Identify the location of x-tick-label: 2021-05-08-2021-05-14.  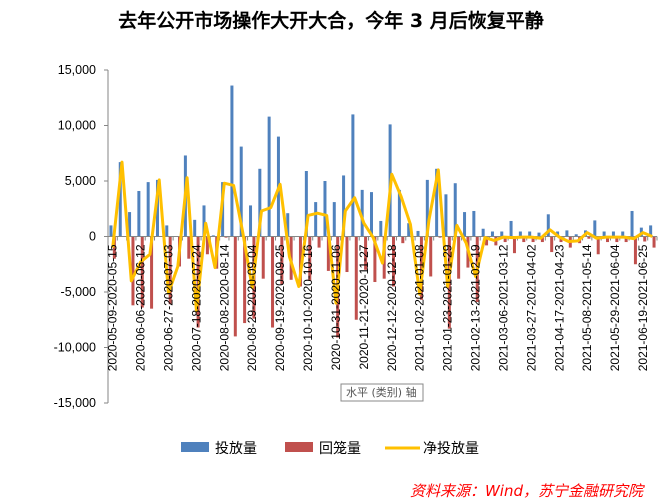
(587, 307).